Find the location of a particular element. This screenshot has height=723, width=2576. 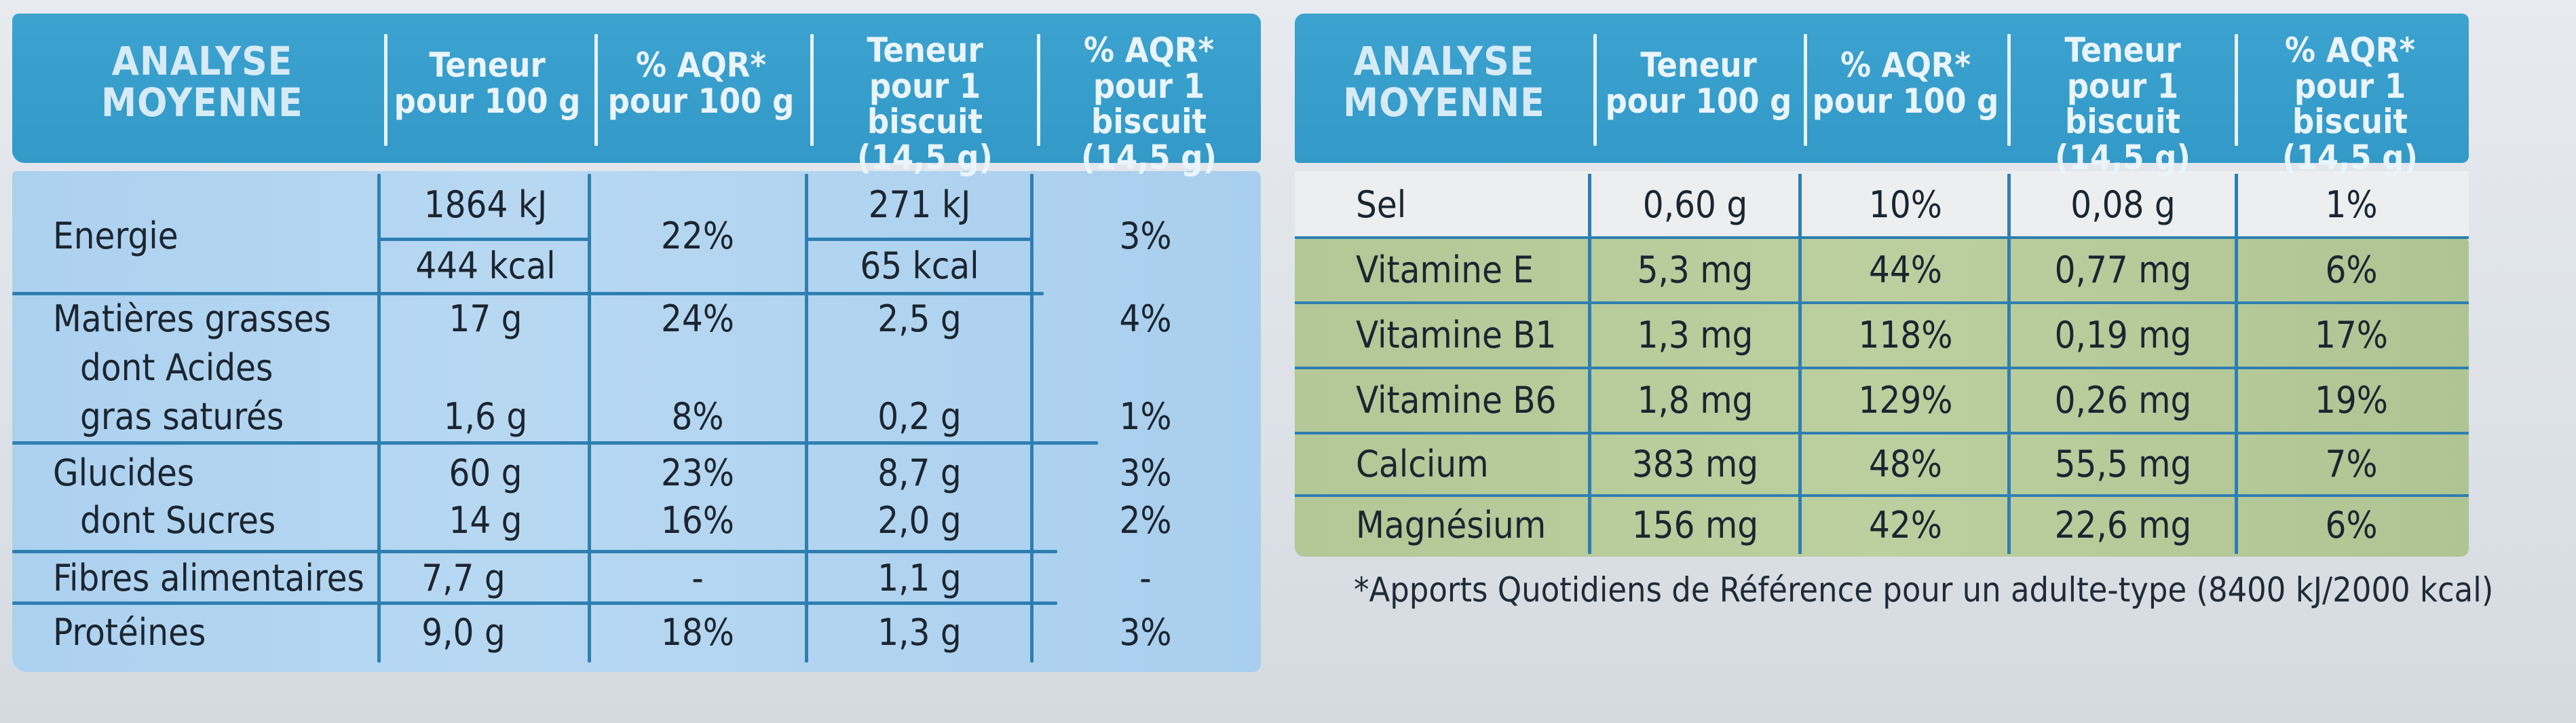

cell-calcium-teneur: 383 mg is located at coordinates (1695, 464).